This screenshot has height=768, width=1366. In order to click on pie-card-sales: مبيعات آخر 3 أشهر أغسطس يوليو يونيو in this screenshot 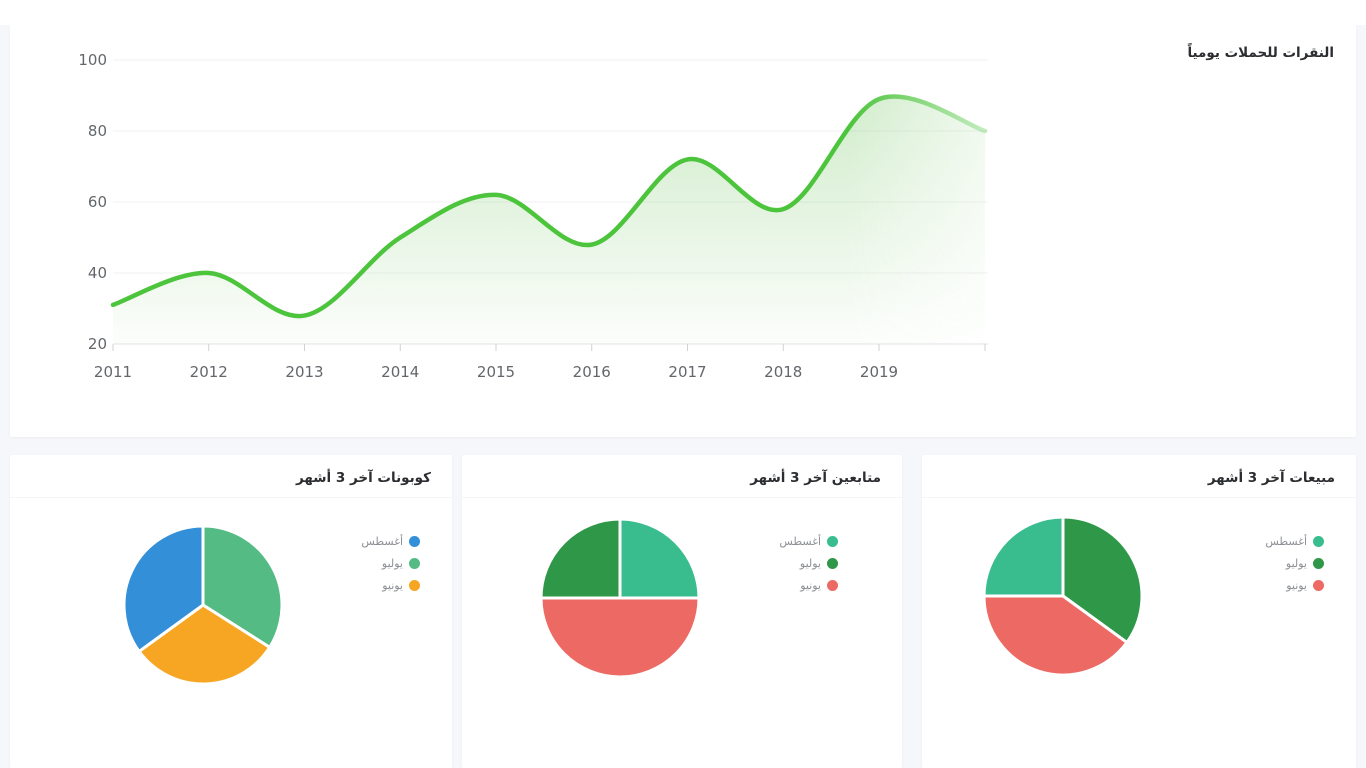, I will do `click(1139, 611)`.